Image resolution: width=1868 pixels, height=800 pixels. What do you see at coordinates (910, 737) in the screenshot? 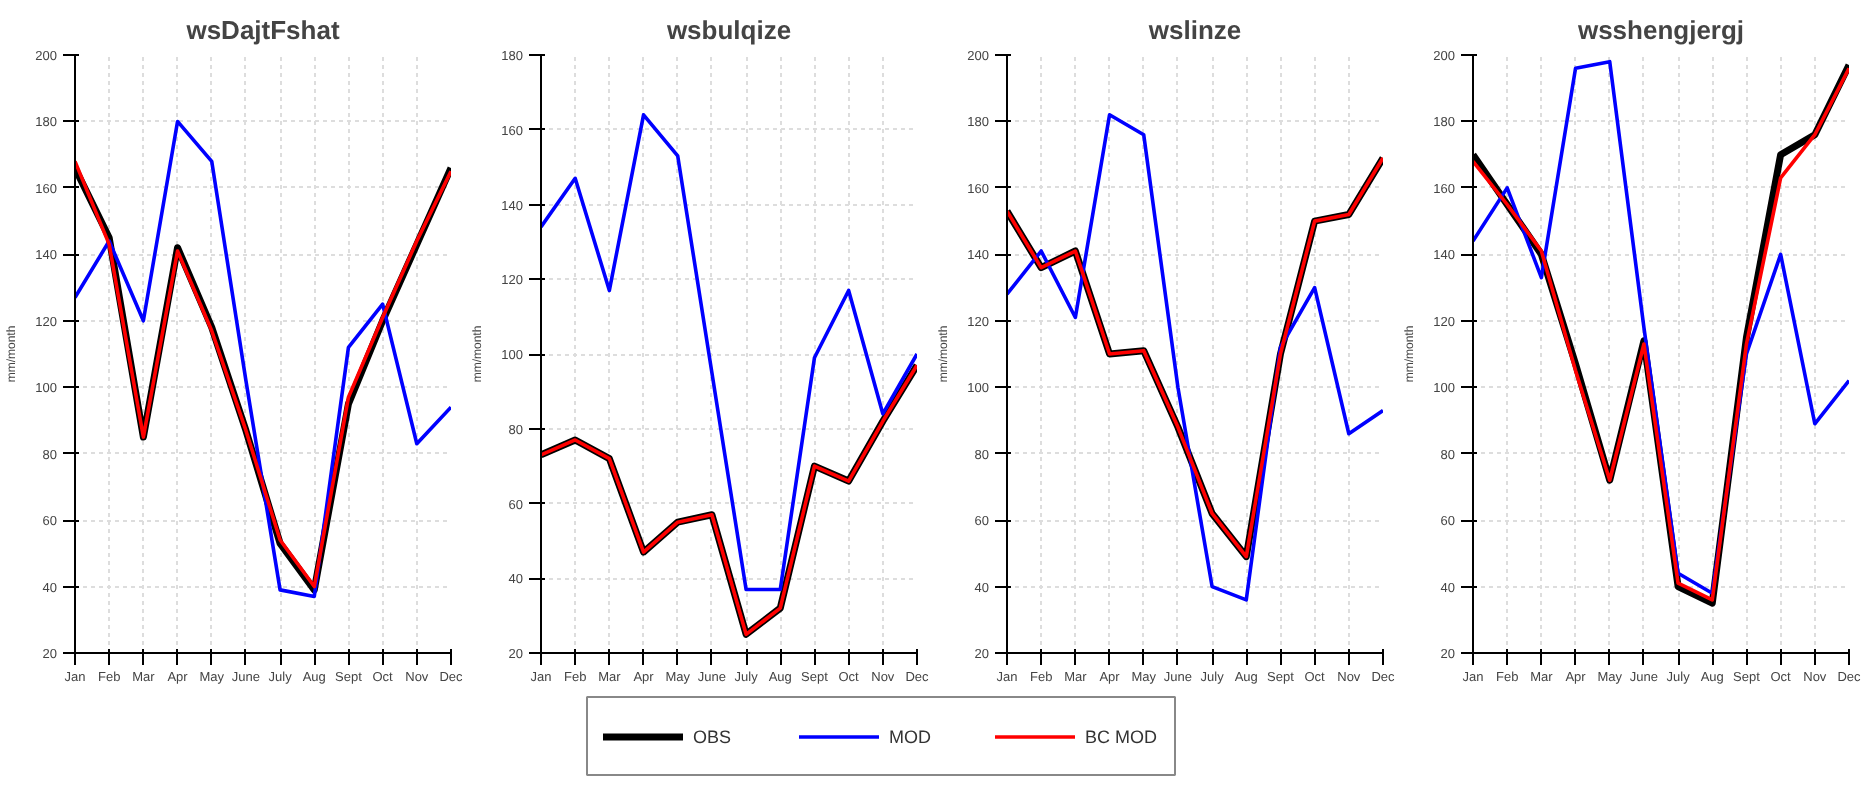
I see `legend-label: MOD` at bounding box center [910, 737].